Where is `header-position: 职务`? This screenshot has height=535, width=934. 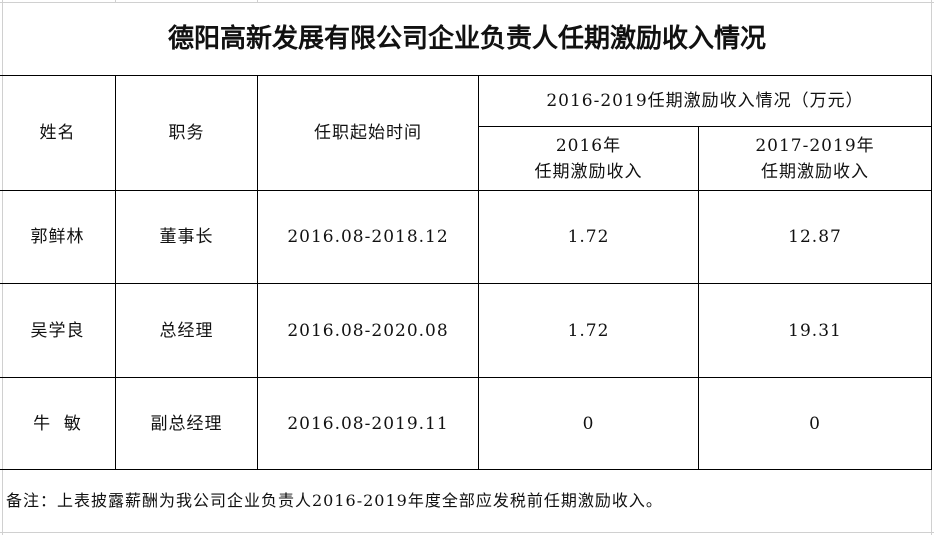 header-position: 职务 is located at coordinates (186, 133).